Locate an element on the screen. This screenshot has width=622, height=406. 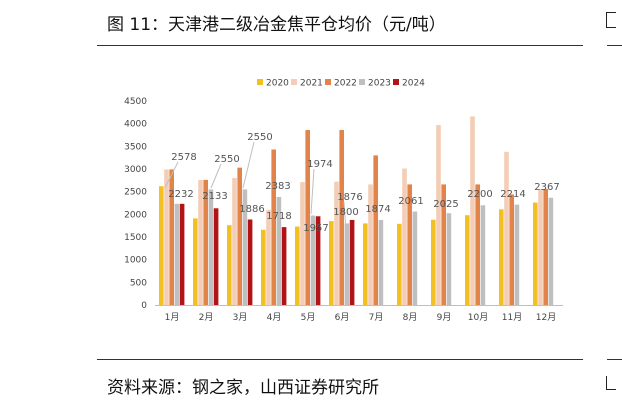
x-tick-label: 8月 is located at coordinates (410, 317).